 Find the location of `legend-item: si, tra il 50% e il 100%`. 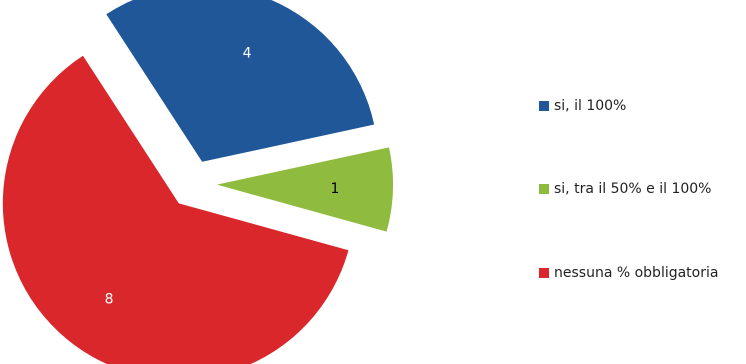

legend-item: si, tra il 50% e il 100% is located at coordinates (625, 189).